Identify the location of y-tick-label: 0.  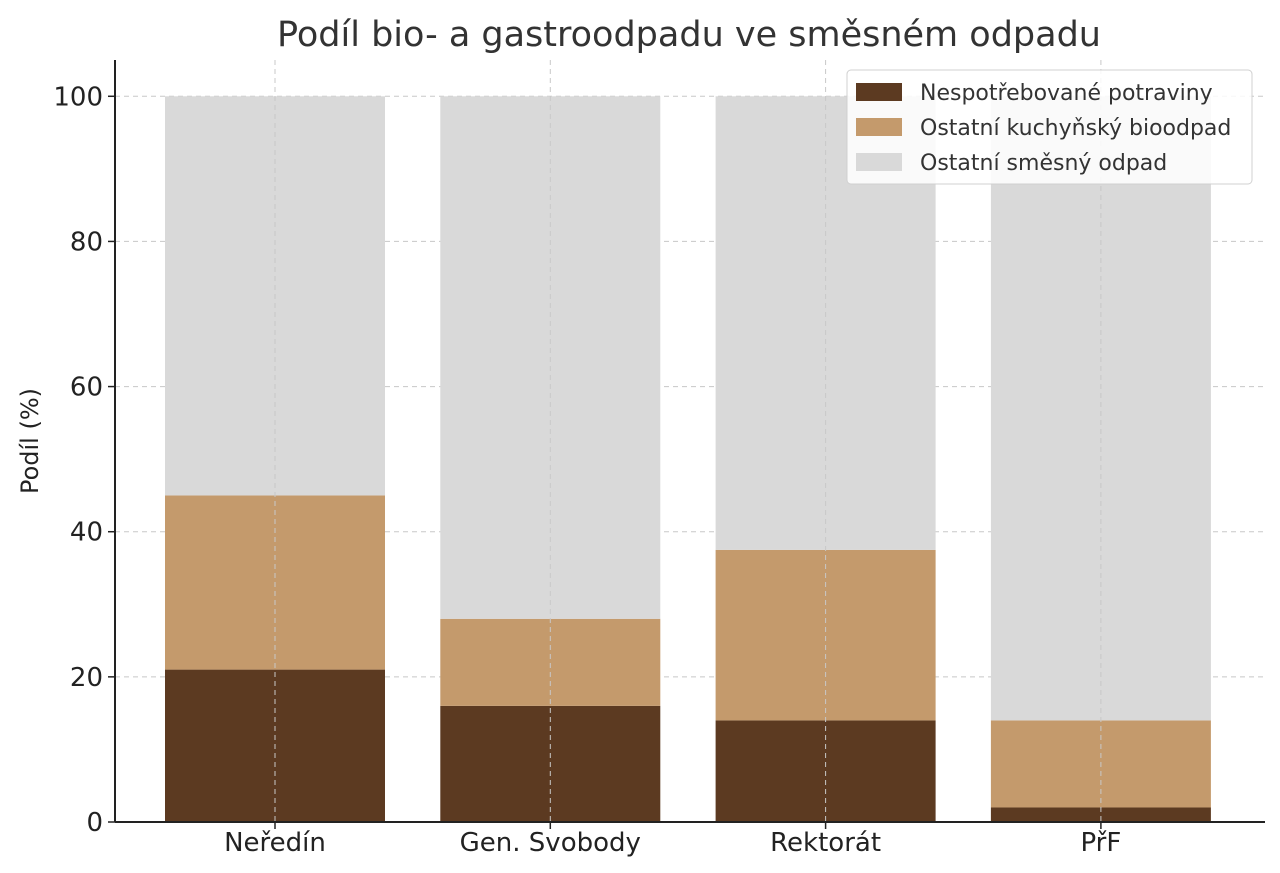
(94, 823).